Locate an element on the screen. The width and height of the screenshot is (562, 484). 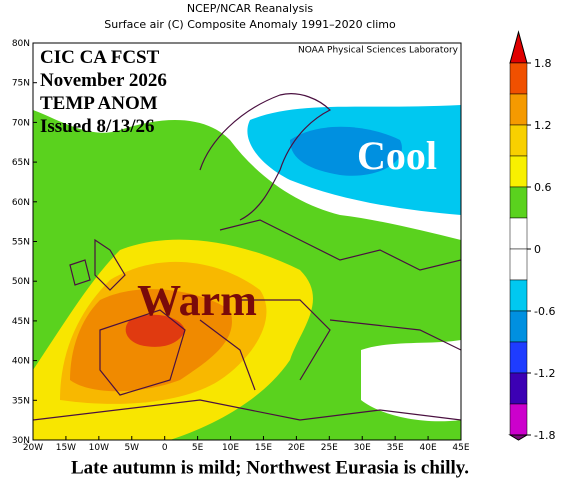
lat-label: 60N is located at coordinates (21, 203).